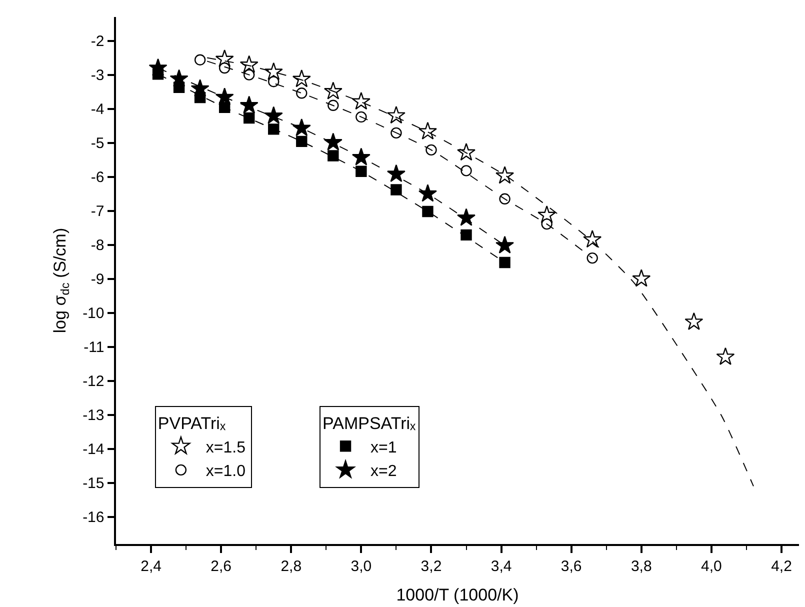 The image size is (805, 607). Describe the element at coordinates (226, 447) in the screenshot. I see `legend-label: x=1.5` at that location.